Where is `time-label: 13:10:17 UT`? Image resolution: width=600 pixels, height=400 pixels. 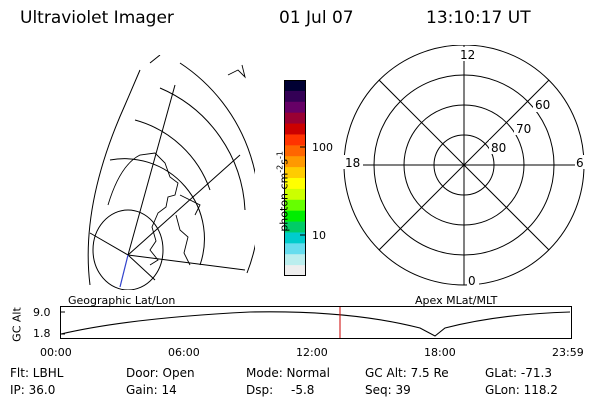 time-label: 13:10:17 UT is located at coordinates (478, 18).